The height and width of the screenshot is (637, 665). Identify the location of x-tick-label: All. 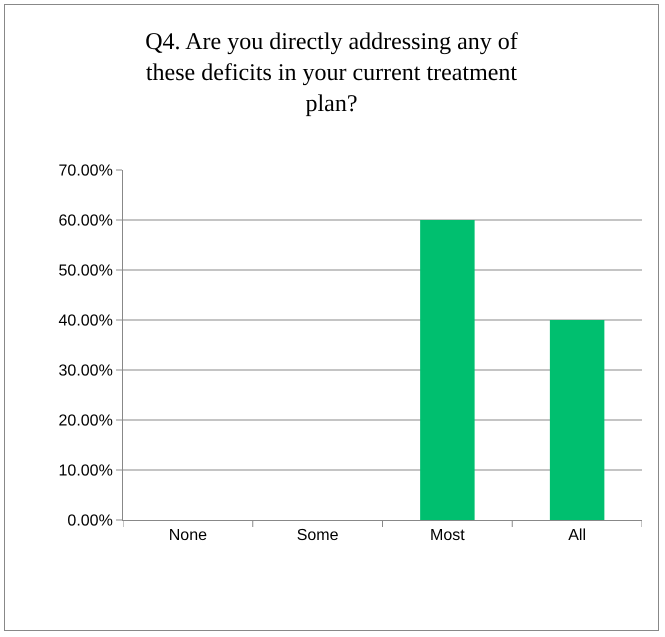
(577, 535).